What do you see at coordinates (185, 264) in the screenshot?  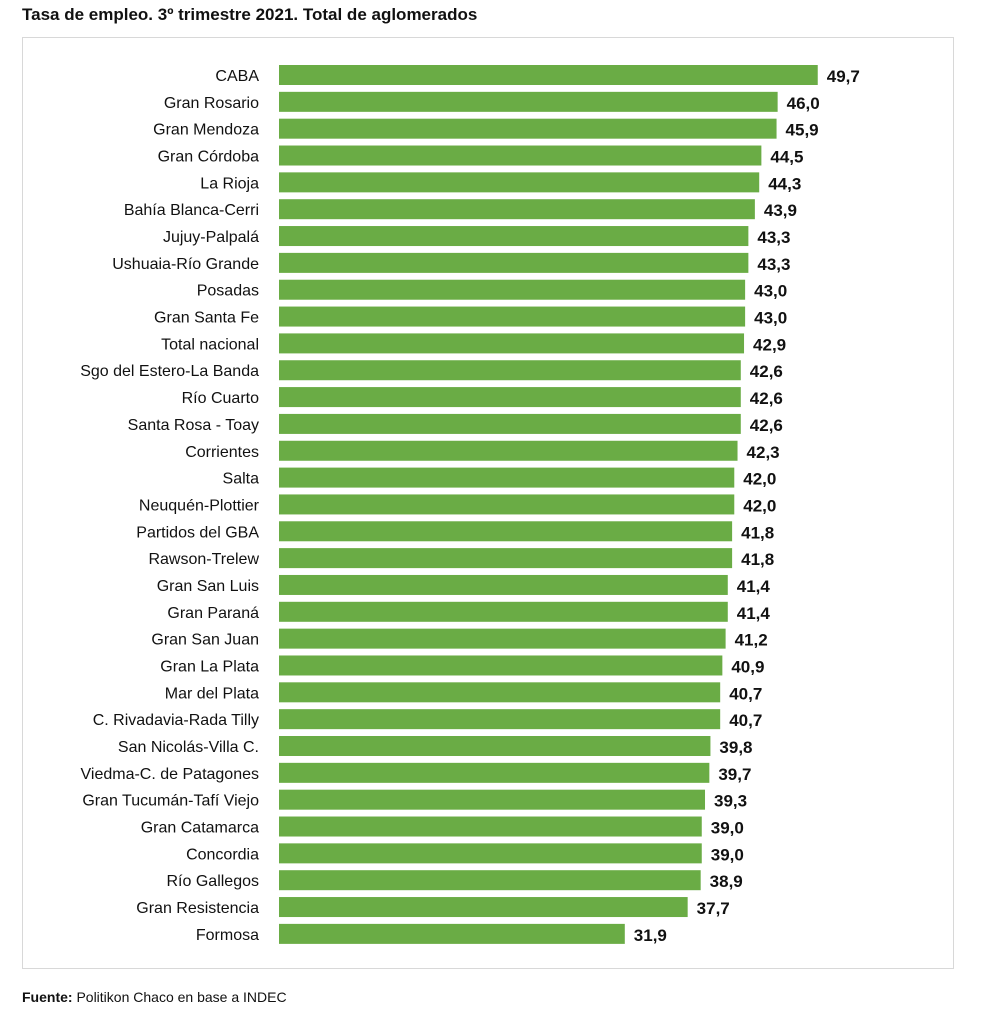 I see `category-label: Ushuaia-Río Grande` at bounding box center [185, 264].